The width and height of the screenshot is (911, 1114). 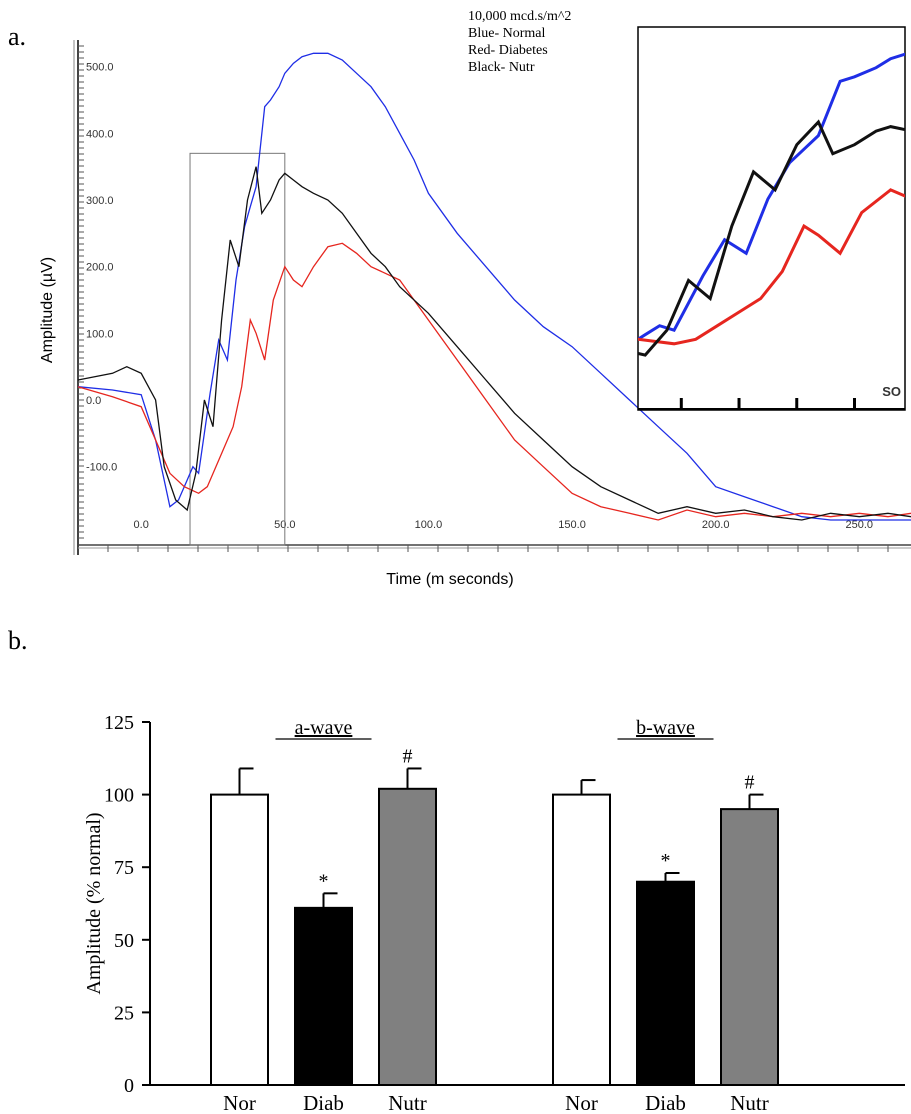 I want to click on y-axis-title: Amplitude (µV), so click(x=47, y=310).